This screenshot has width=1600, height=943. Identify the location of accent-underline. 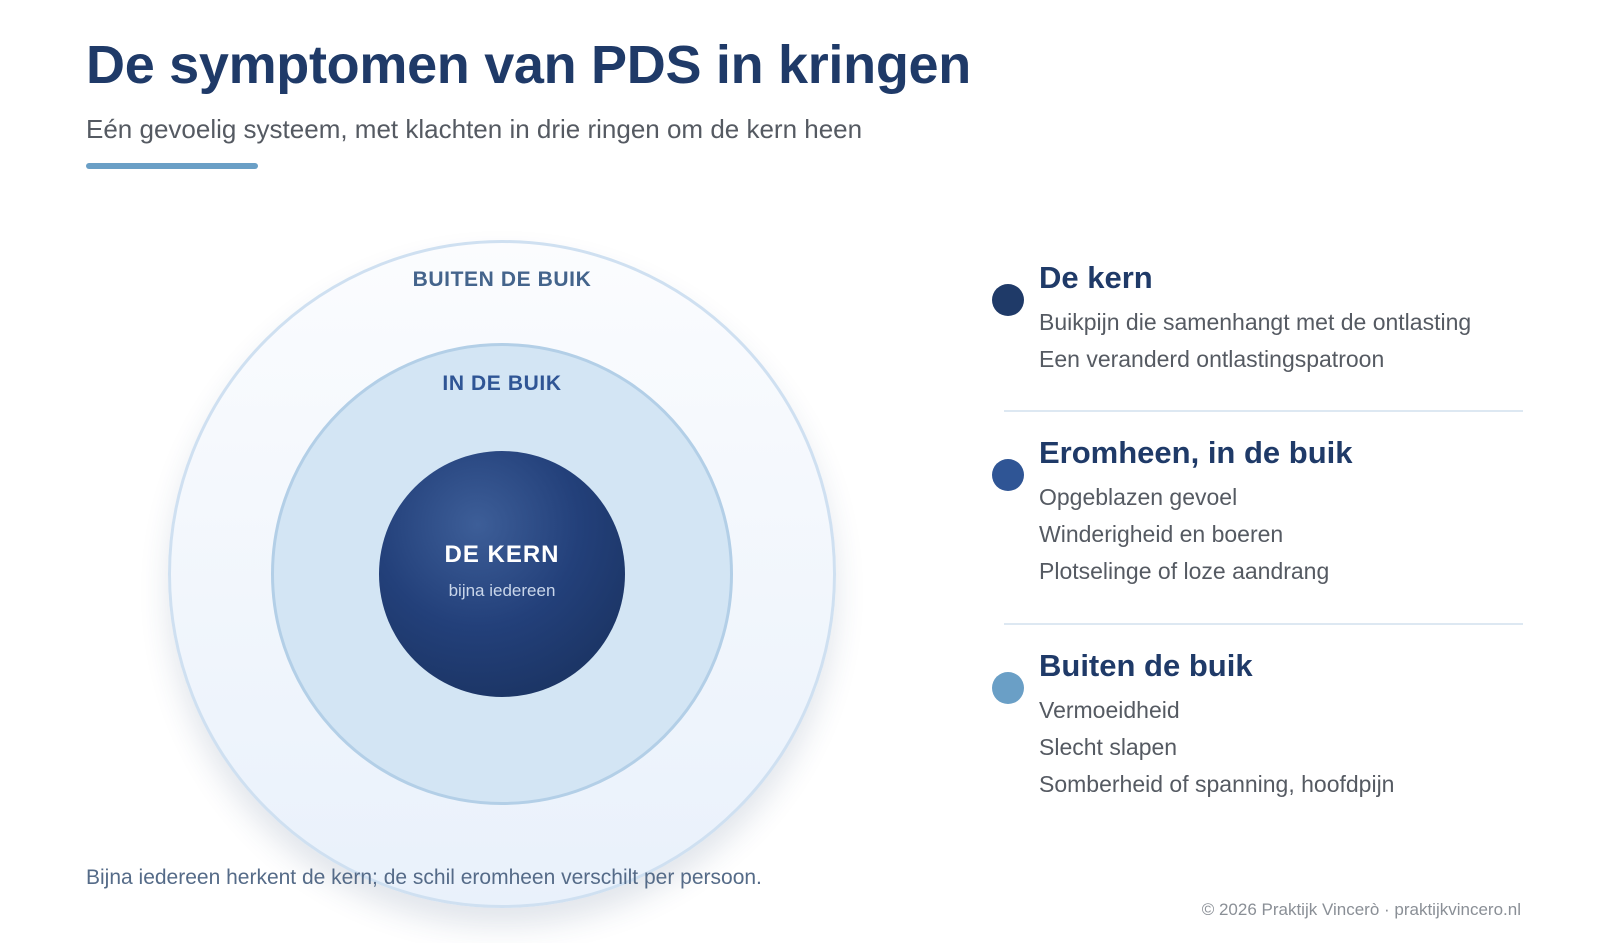
(172, 166).